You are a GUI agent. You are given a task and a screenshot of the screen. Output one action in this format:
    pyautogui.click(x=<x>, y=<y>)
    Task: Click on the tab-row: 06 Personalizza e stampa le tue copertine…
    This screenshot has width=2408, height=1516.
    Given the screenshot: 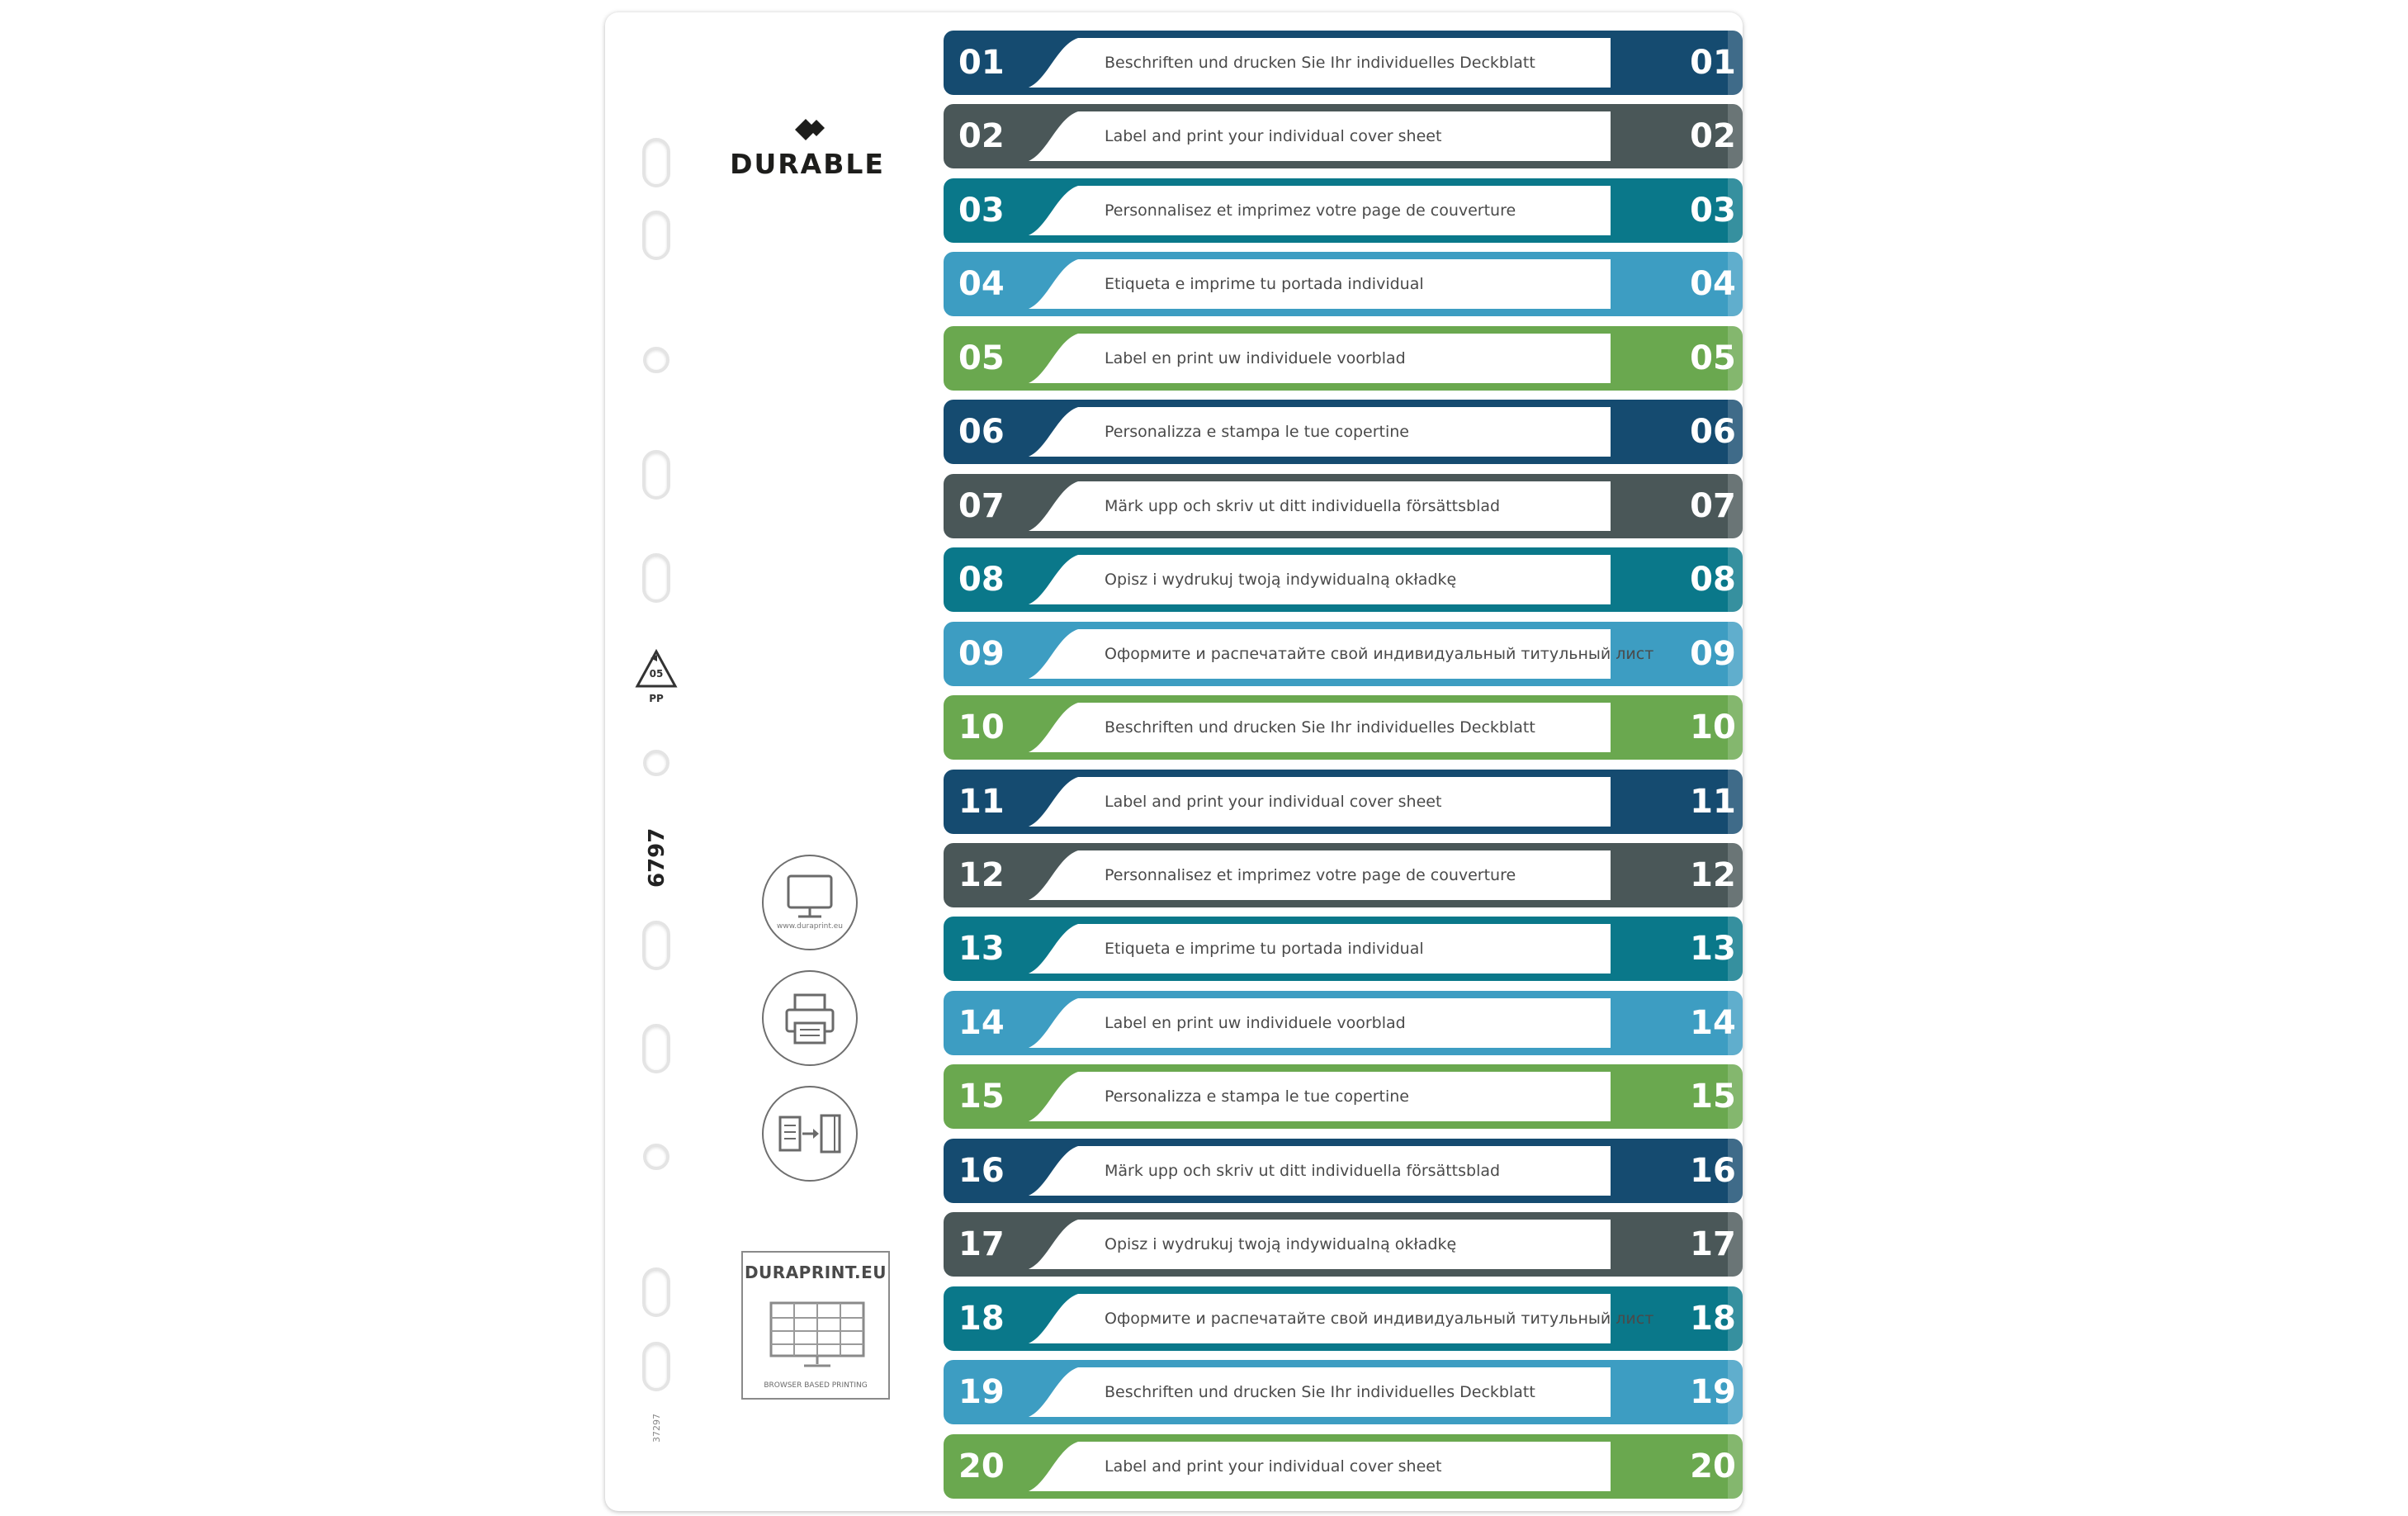 What is the action you would take?
    pyautogui.click(x=1343, y=433)
    